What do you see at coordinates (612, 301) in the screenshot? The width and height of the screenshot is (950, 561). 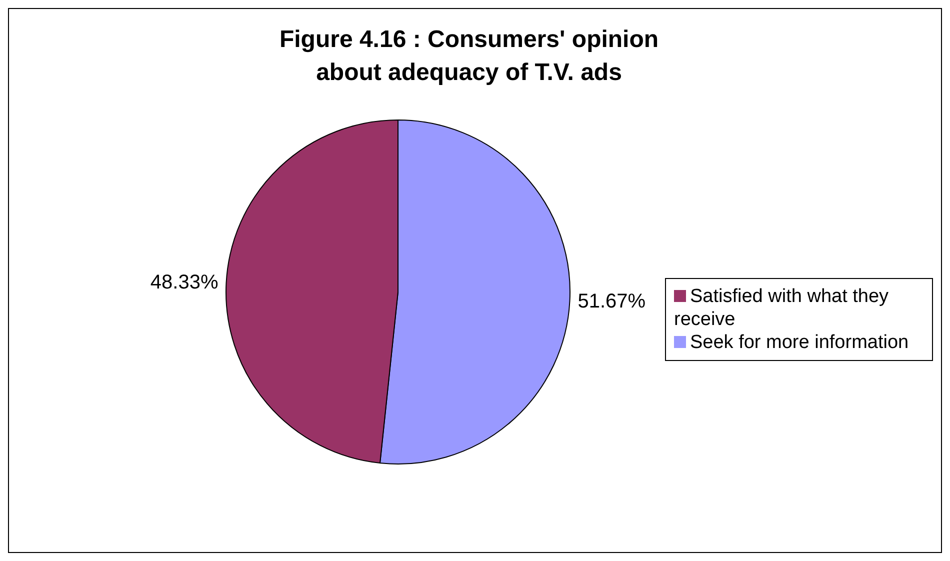 I see `data-label: 51.67%` at bounding box center [612, 301].